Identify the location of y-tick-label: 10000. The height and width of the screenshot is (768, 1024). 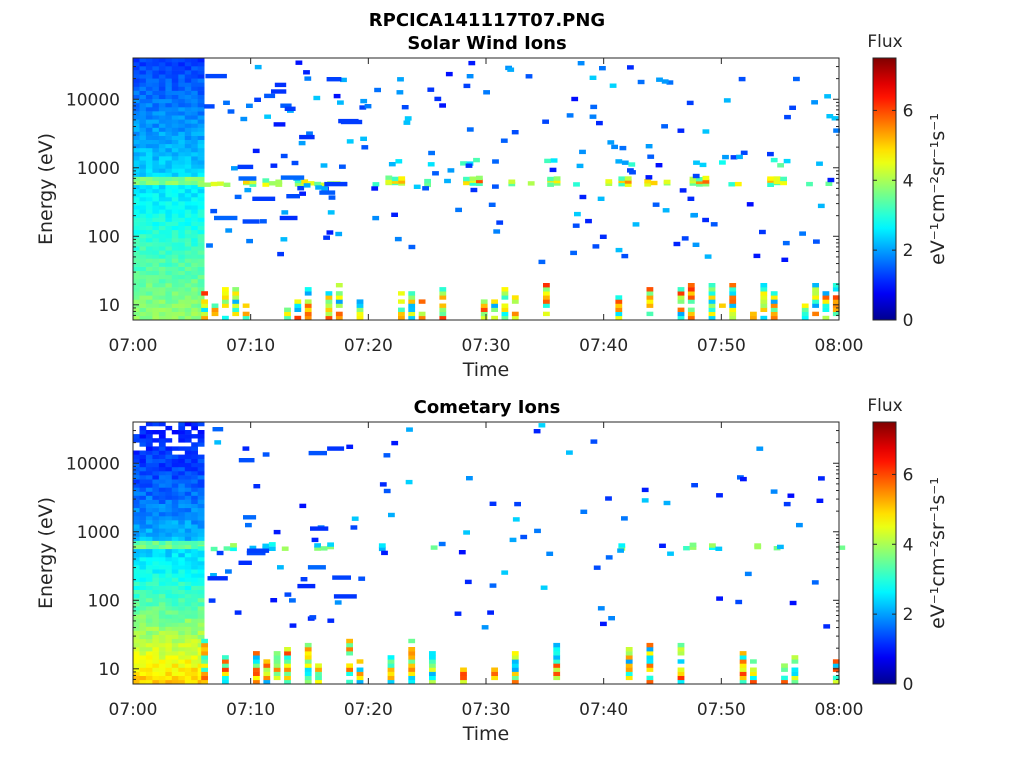
(93, 464).